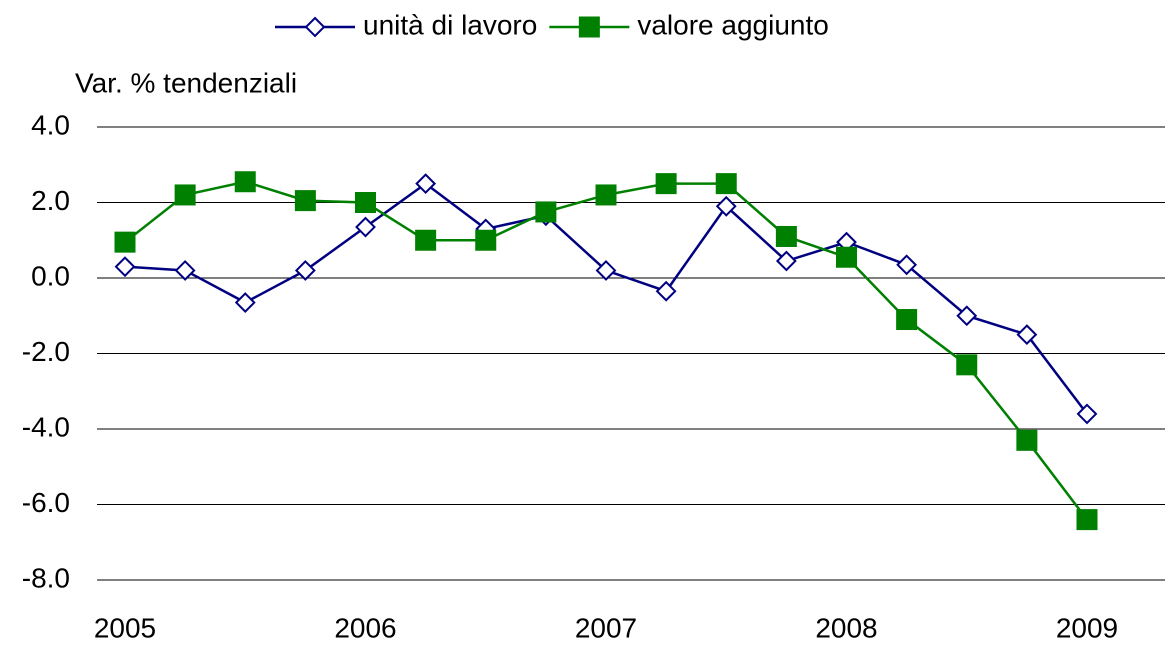 Image resolution: width=1173 pixels, height=646 pixels. Describe the element at coordinates (50, 275) in the screenshot. I see `y-tick-label: 0.0` at that location.